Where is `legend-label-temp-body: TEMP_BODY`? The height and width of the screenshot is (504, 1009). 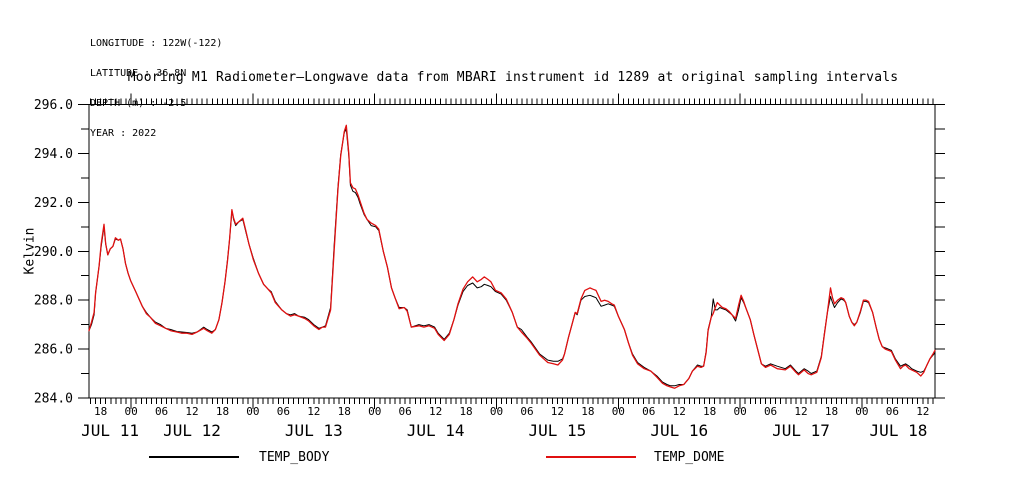
legend-label-temp-body: TEMP_BODY is located at coordinates (294, 457).